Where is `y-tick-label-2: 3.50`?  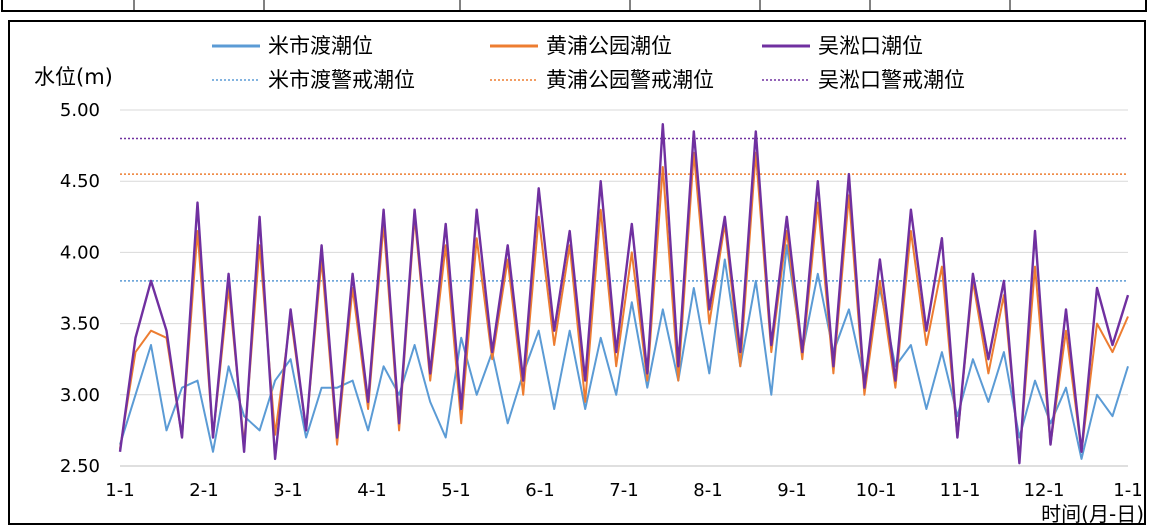
y-tick-label-2: 3.50 is located at coordinates (80, 324).